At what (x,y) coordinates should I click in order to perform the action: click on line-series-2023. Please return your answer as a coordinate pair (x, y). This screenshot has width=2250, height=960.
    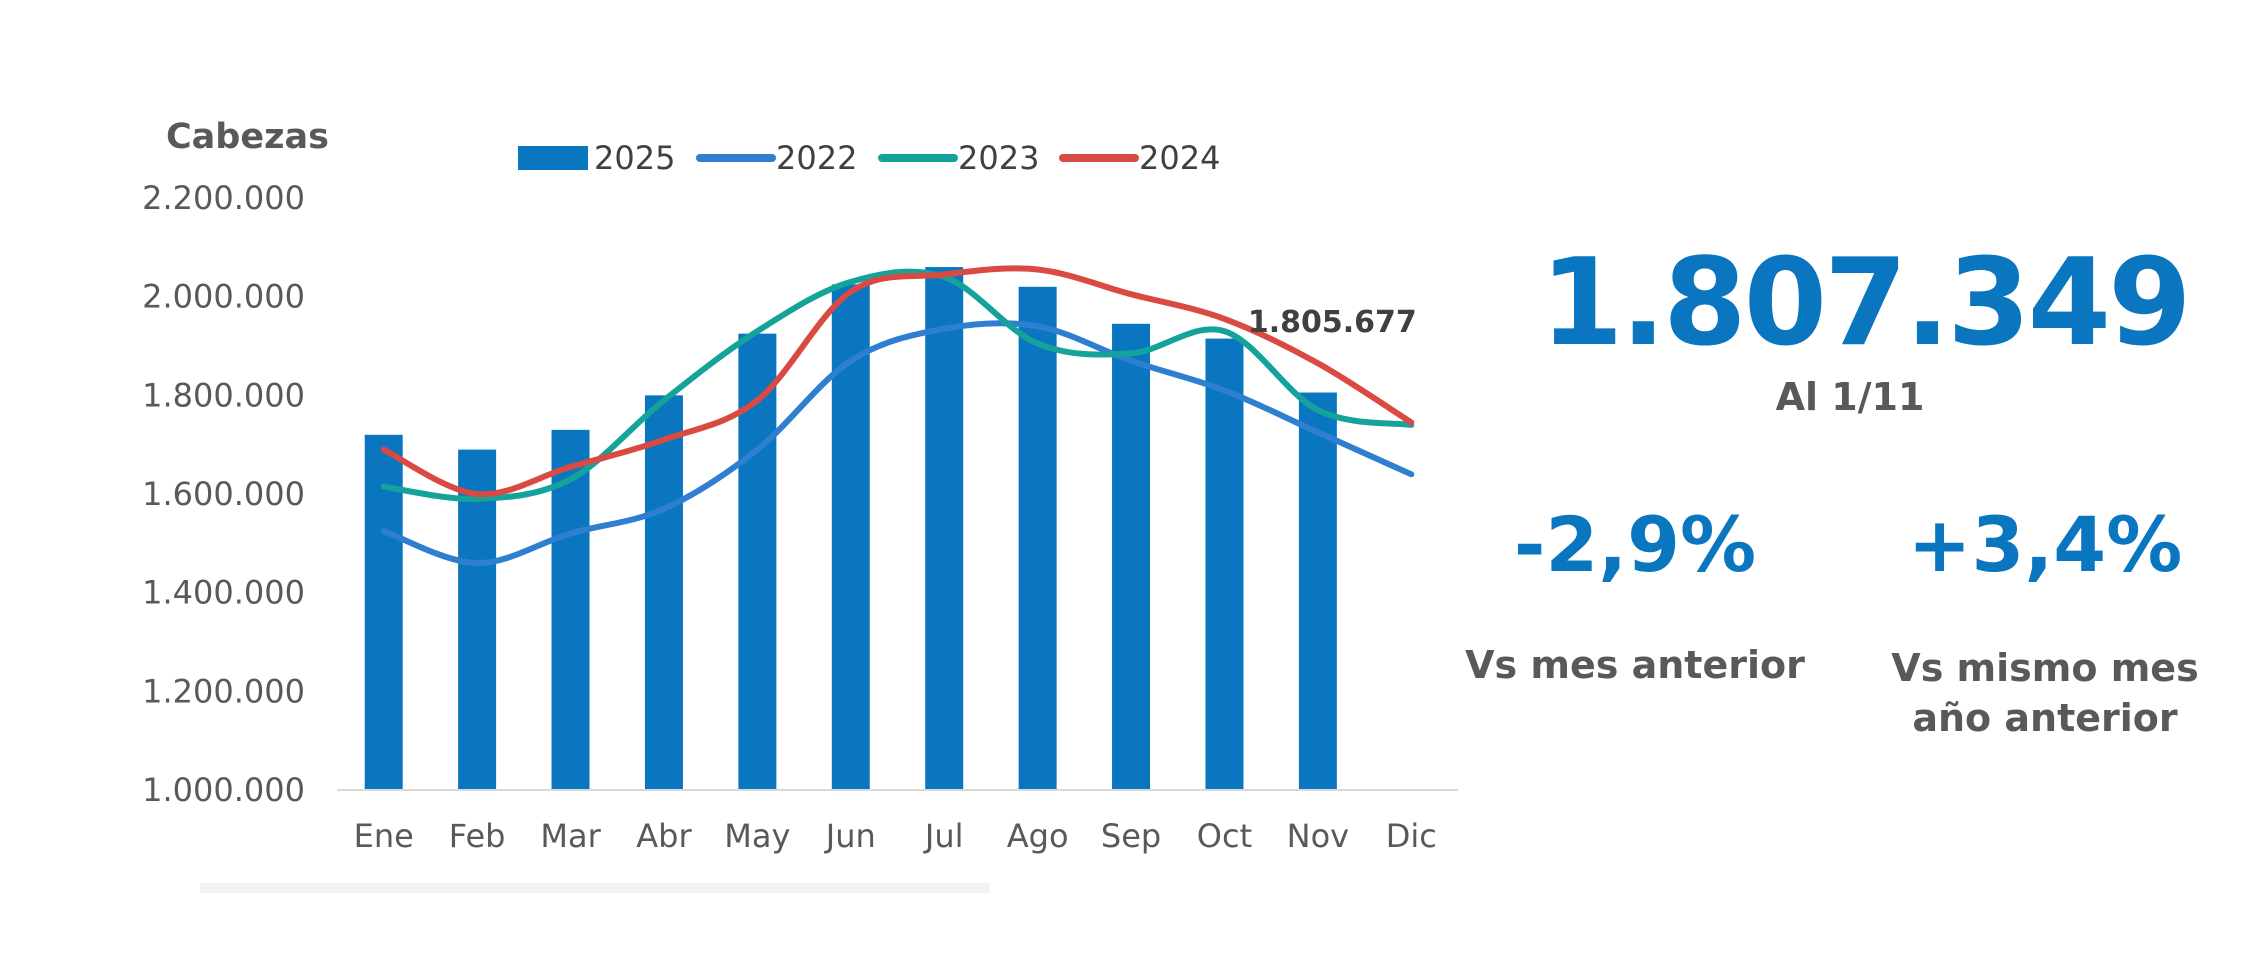
    Looking at the image, I should click on (897, 385).